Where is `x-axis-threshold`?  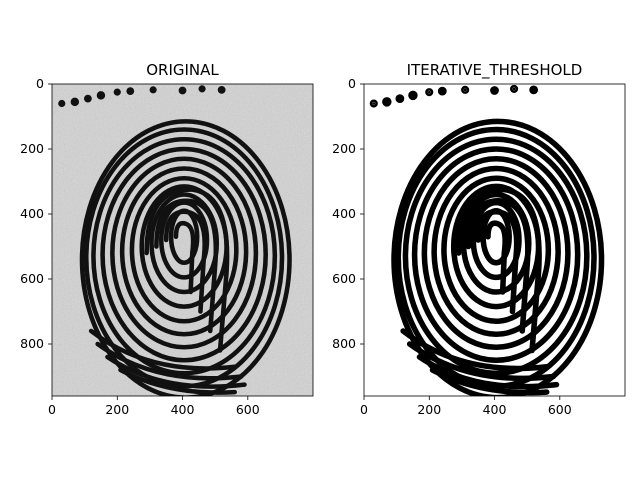 x-axis-threshold is located at coordinates (462, 398).